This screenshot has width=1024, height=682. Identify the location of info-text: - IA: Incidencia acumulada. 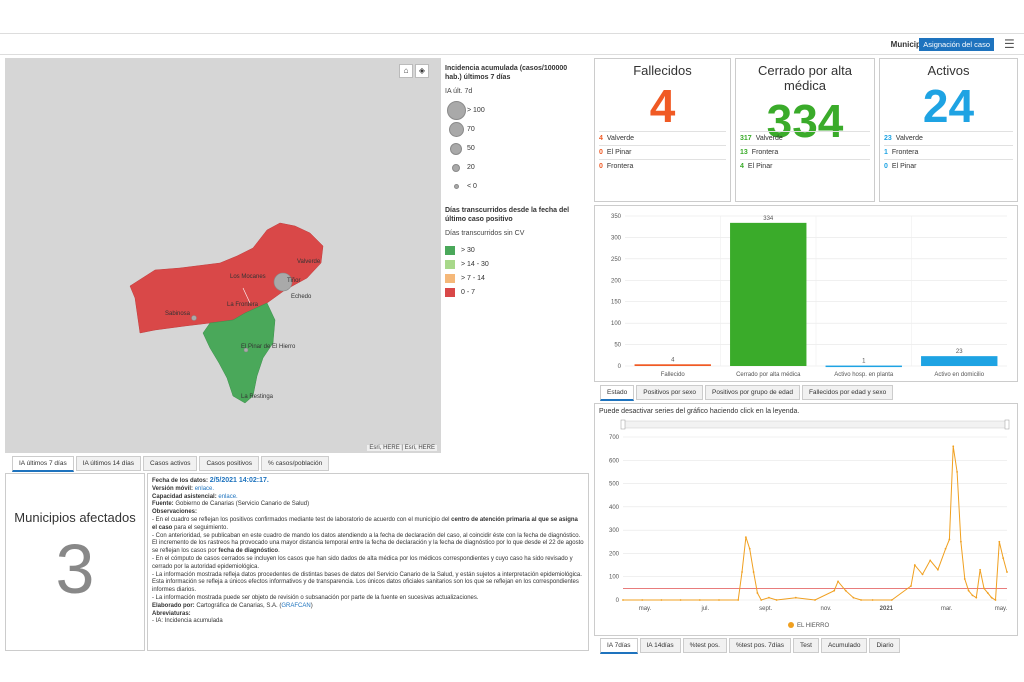
(187, 621).